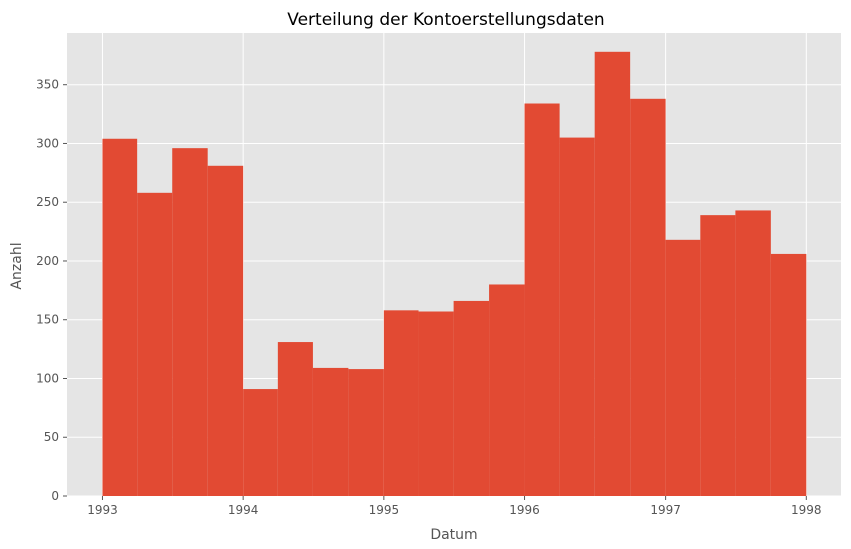 Image resolution: width=851 pixels, height=549 pixels. What do you see at coordinates (51, 437) in the screenshot?
I see `y-tick-label: 50` at bounding box center [51, 437].